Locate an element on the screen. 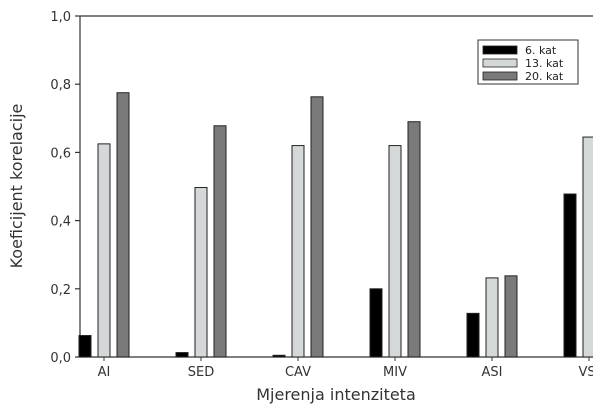 Image resolution: width=593 pixels, height=407 pixels. y-tick-label: 0,0 is located at coordinates (60, 358).